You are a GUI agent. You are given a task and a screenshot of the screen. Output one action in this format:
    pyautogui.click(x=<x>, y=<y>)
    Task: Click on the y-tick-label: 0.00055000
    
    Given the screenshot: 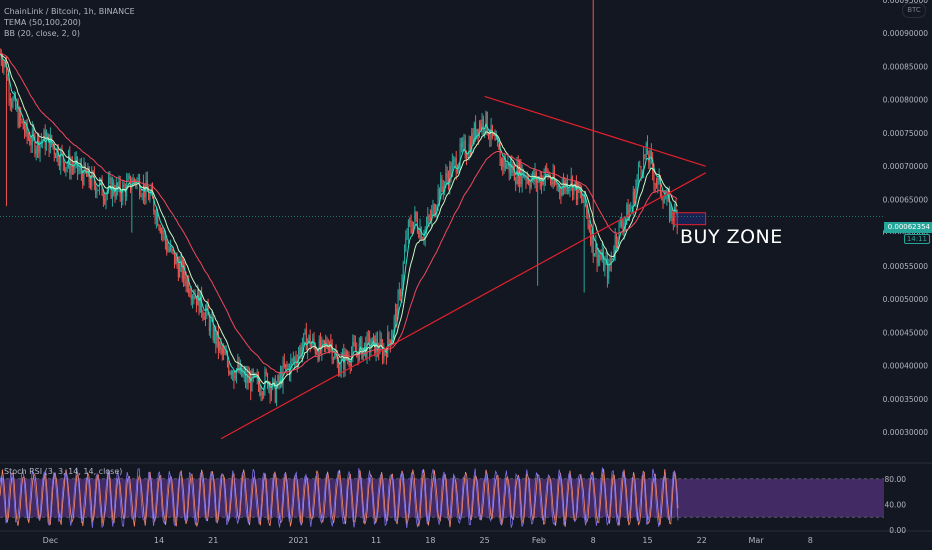 What is the action you would take?
    pyautogui.click(x=906, y=266)
    